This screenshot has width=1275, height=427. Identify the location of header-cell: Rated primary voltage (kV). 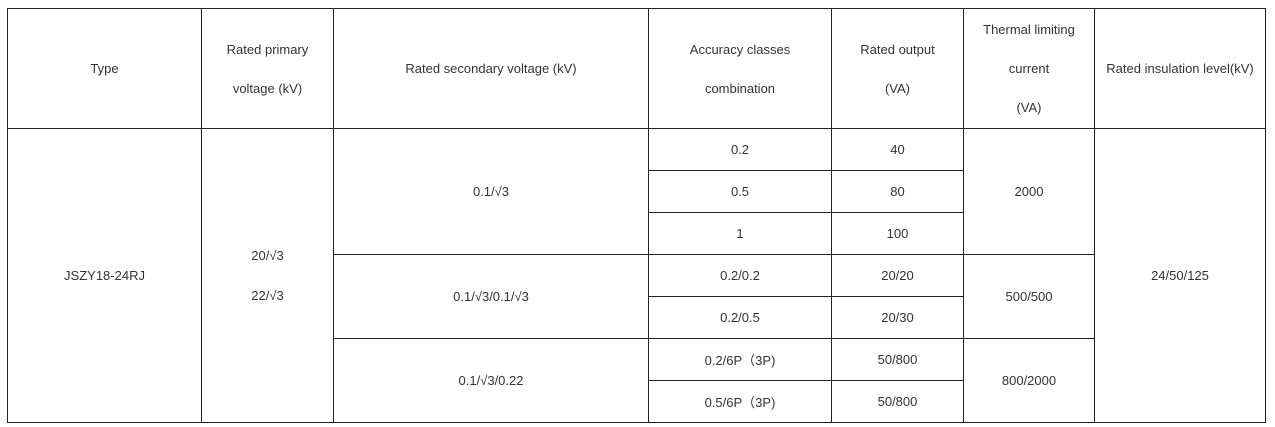
(267, 68).